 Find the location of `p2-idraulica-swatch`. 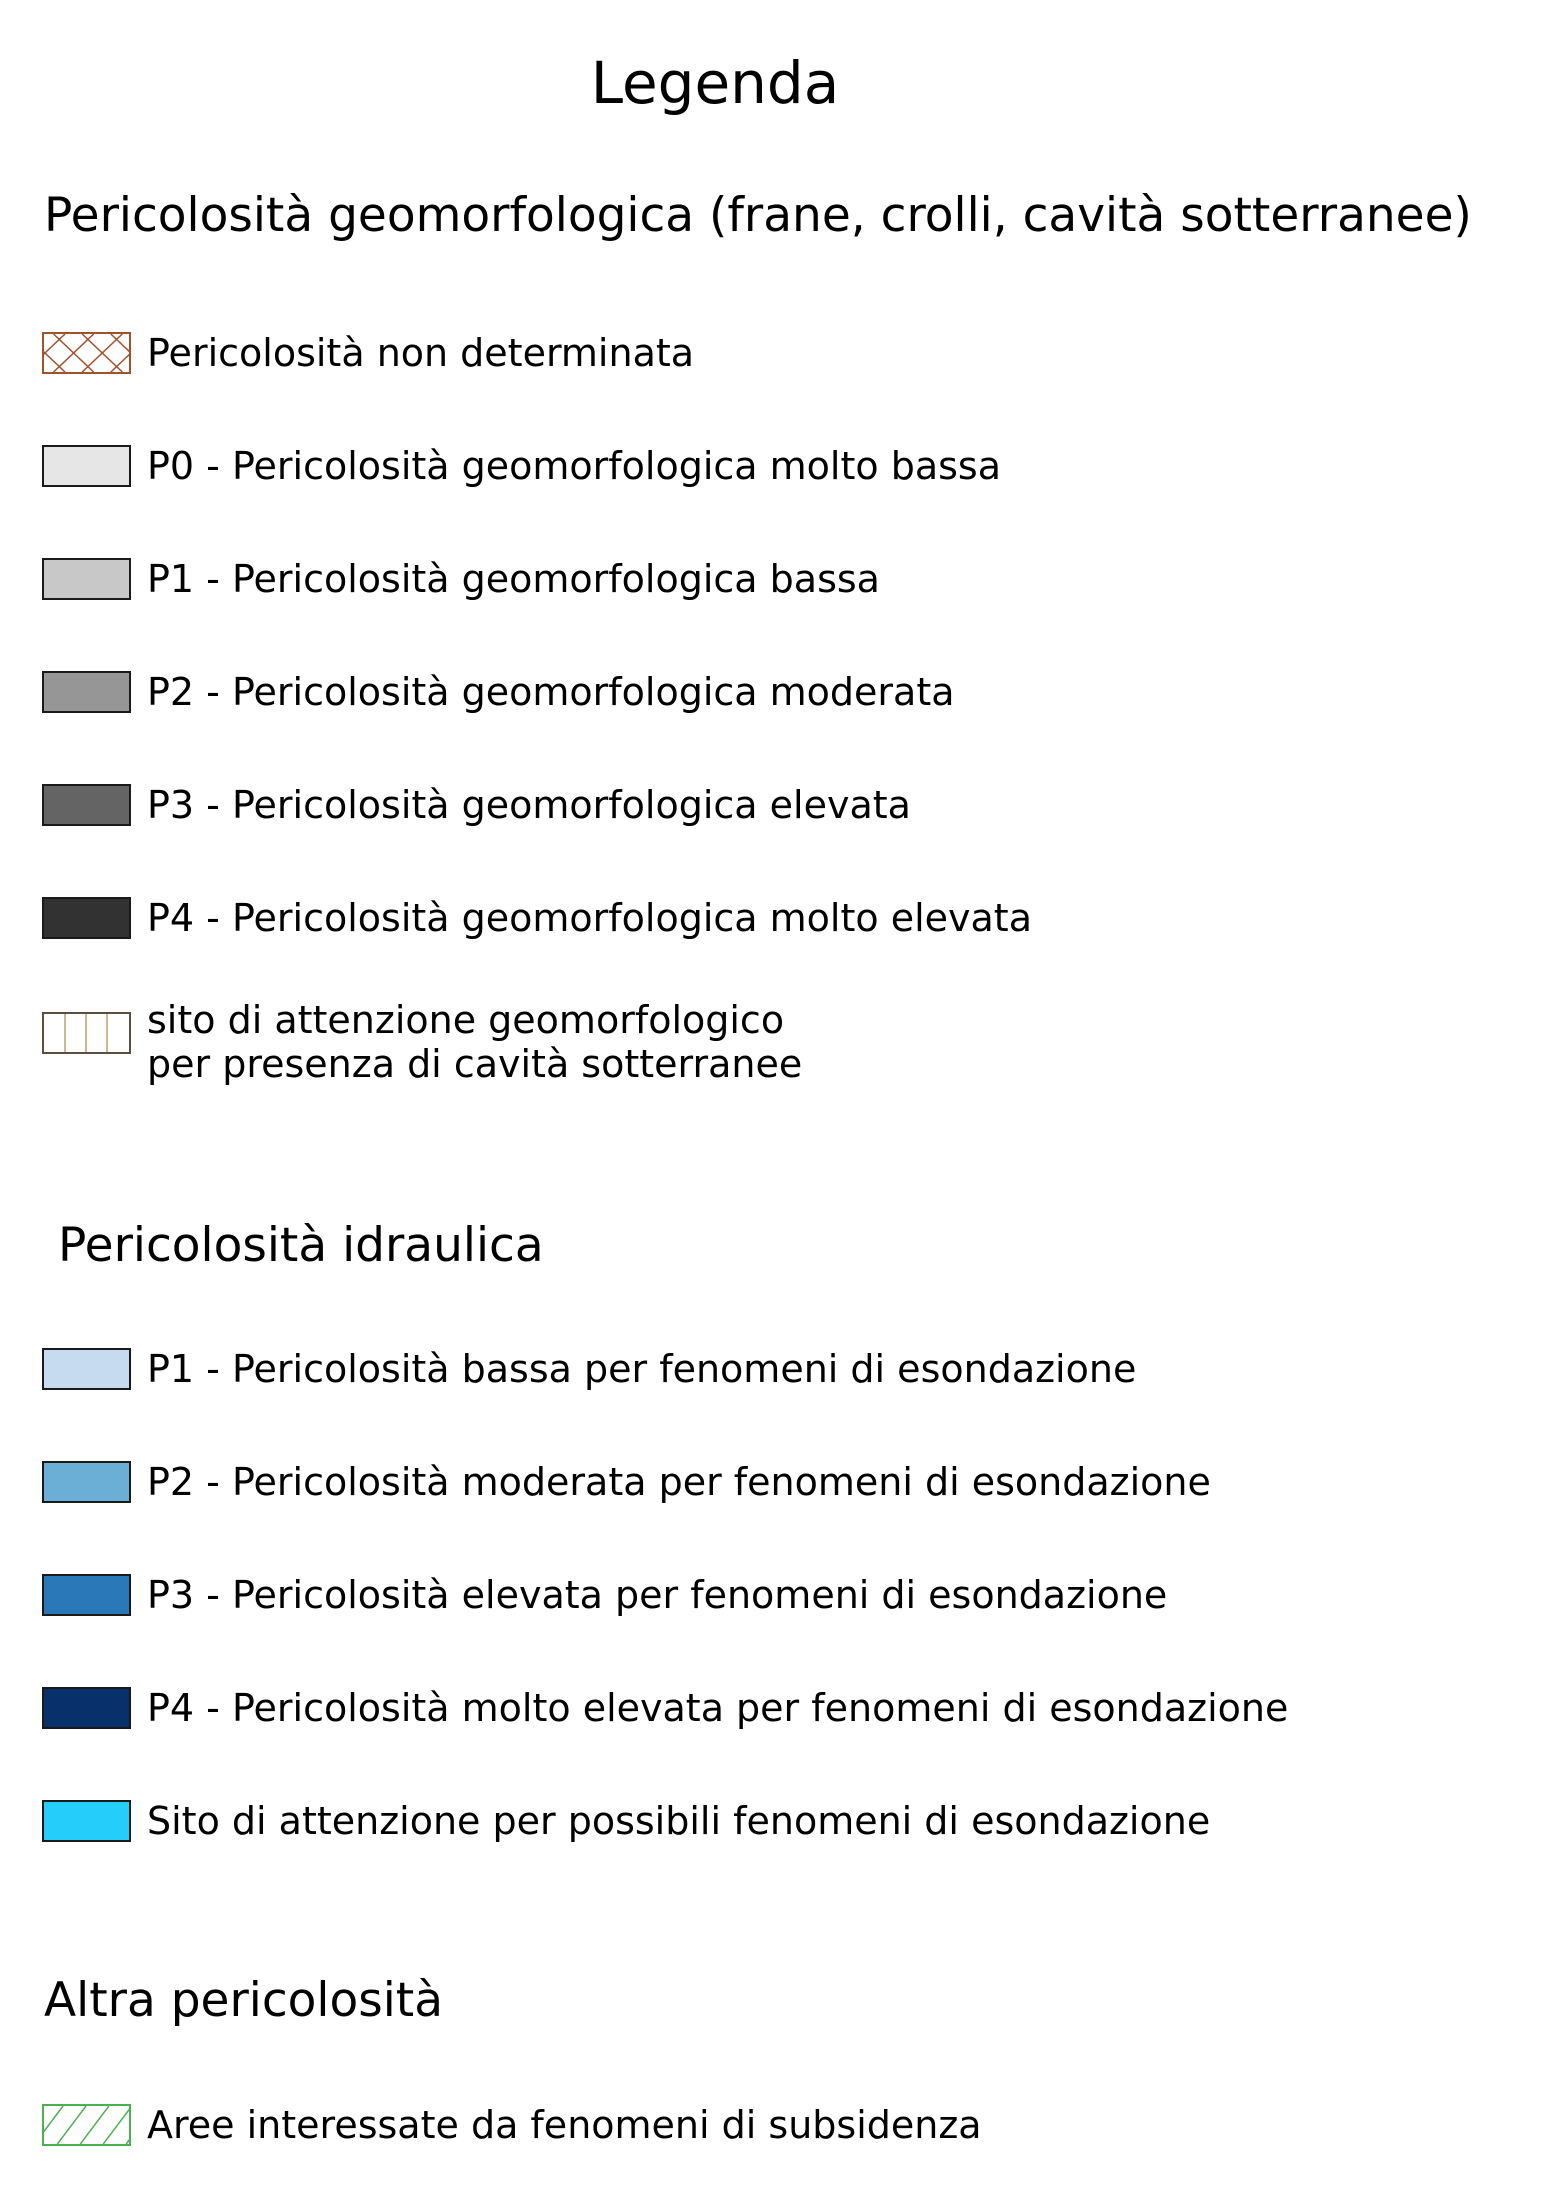

p2-idraulica-swatch is located at coordinates (86, 1482).